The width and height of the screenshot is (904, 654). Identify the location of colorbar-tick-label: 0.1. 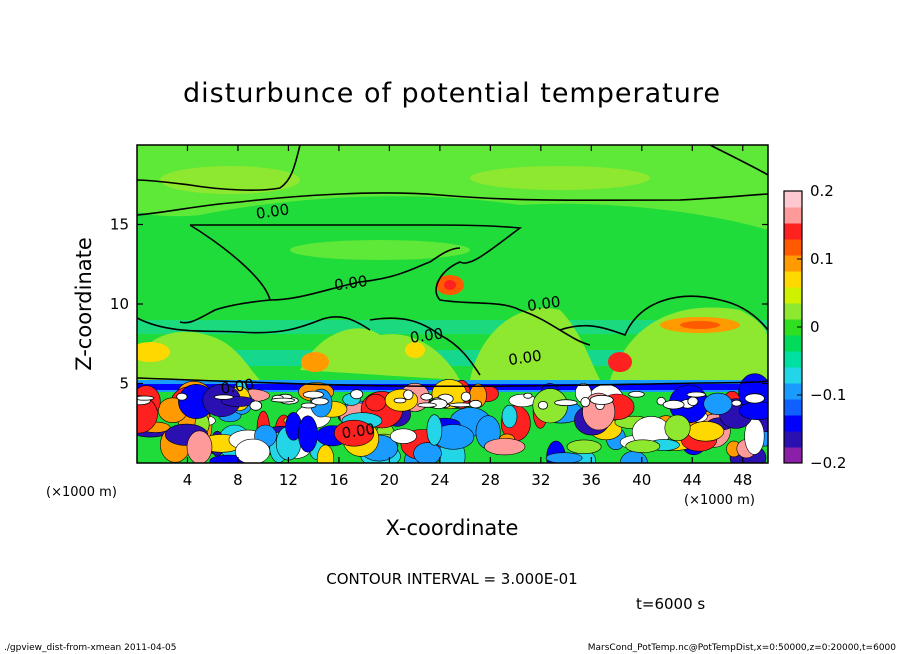
(822, 259).